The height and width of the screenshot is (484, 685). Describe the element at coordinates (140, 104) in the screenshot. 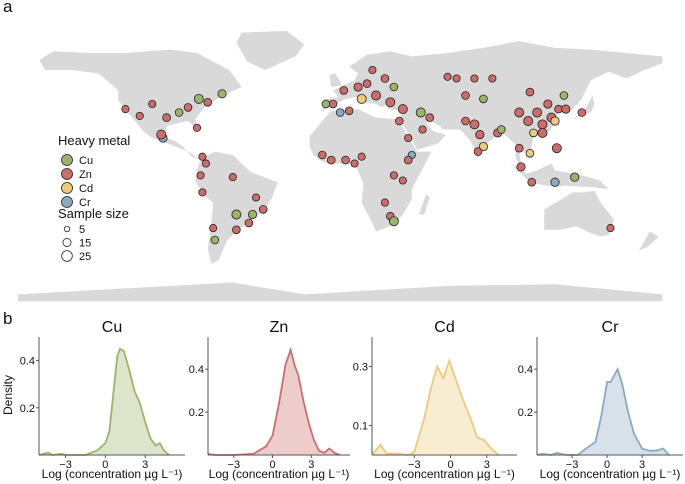

I see `landmass-north-america` at that location.